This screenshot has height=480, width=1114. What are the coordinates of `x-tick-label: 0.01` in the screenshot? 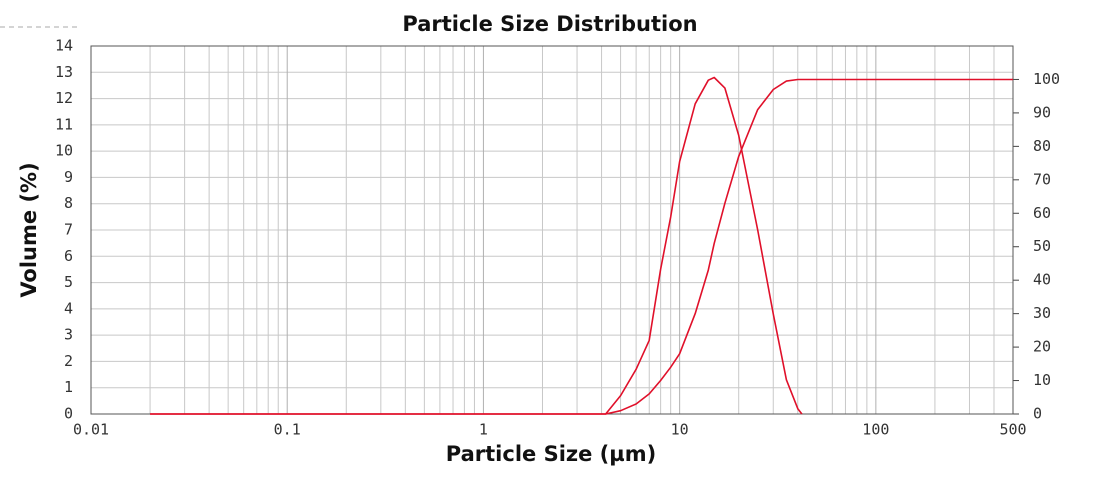 It's located at (91, 430).